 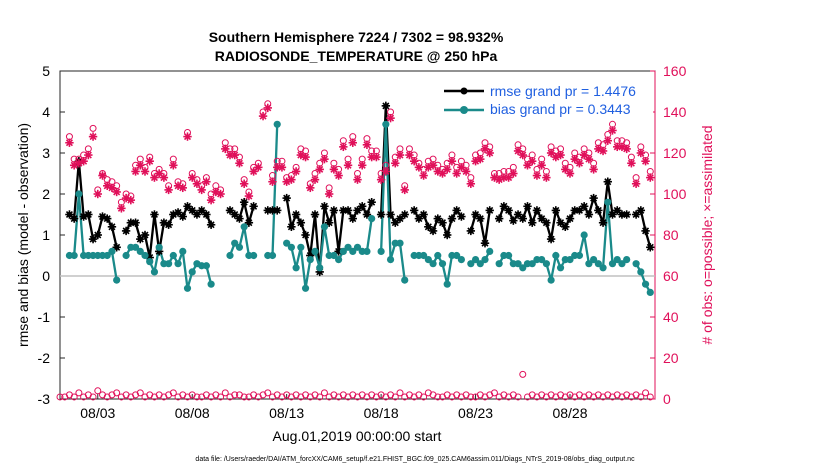 I want to click on y-tick-label: -3, so click(x=44, y=399).